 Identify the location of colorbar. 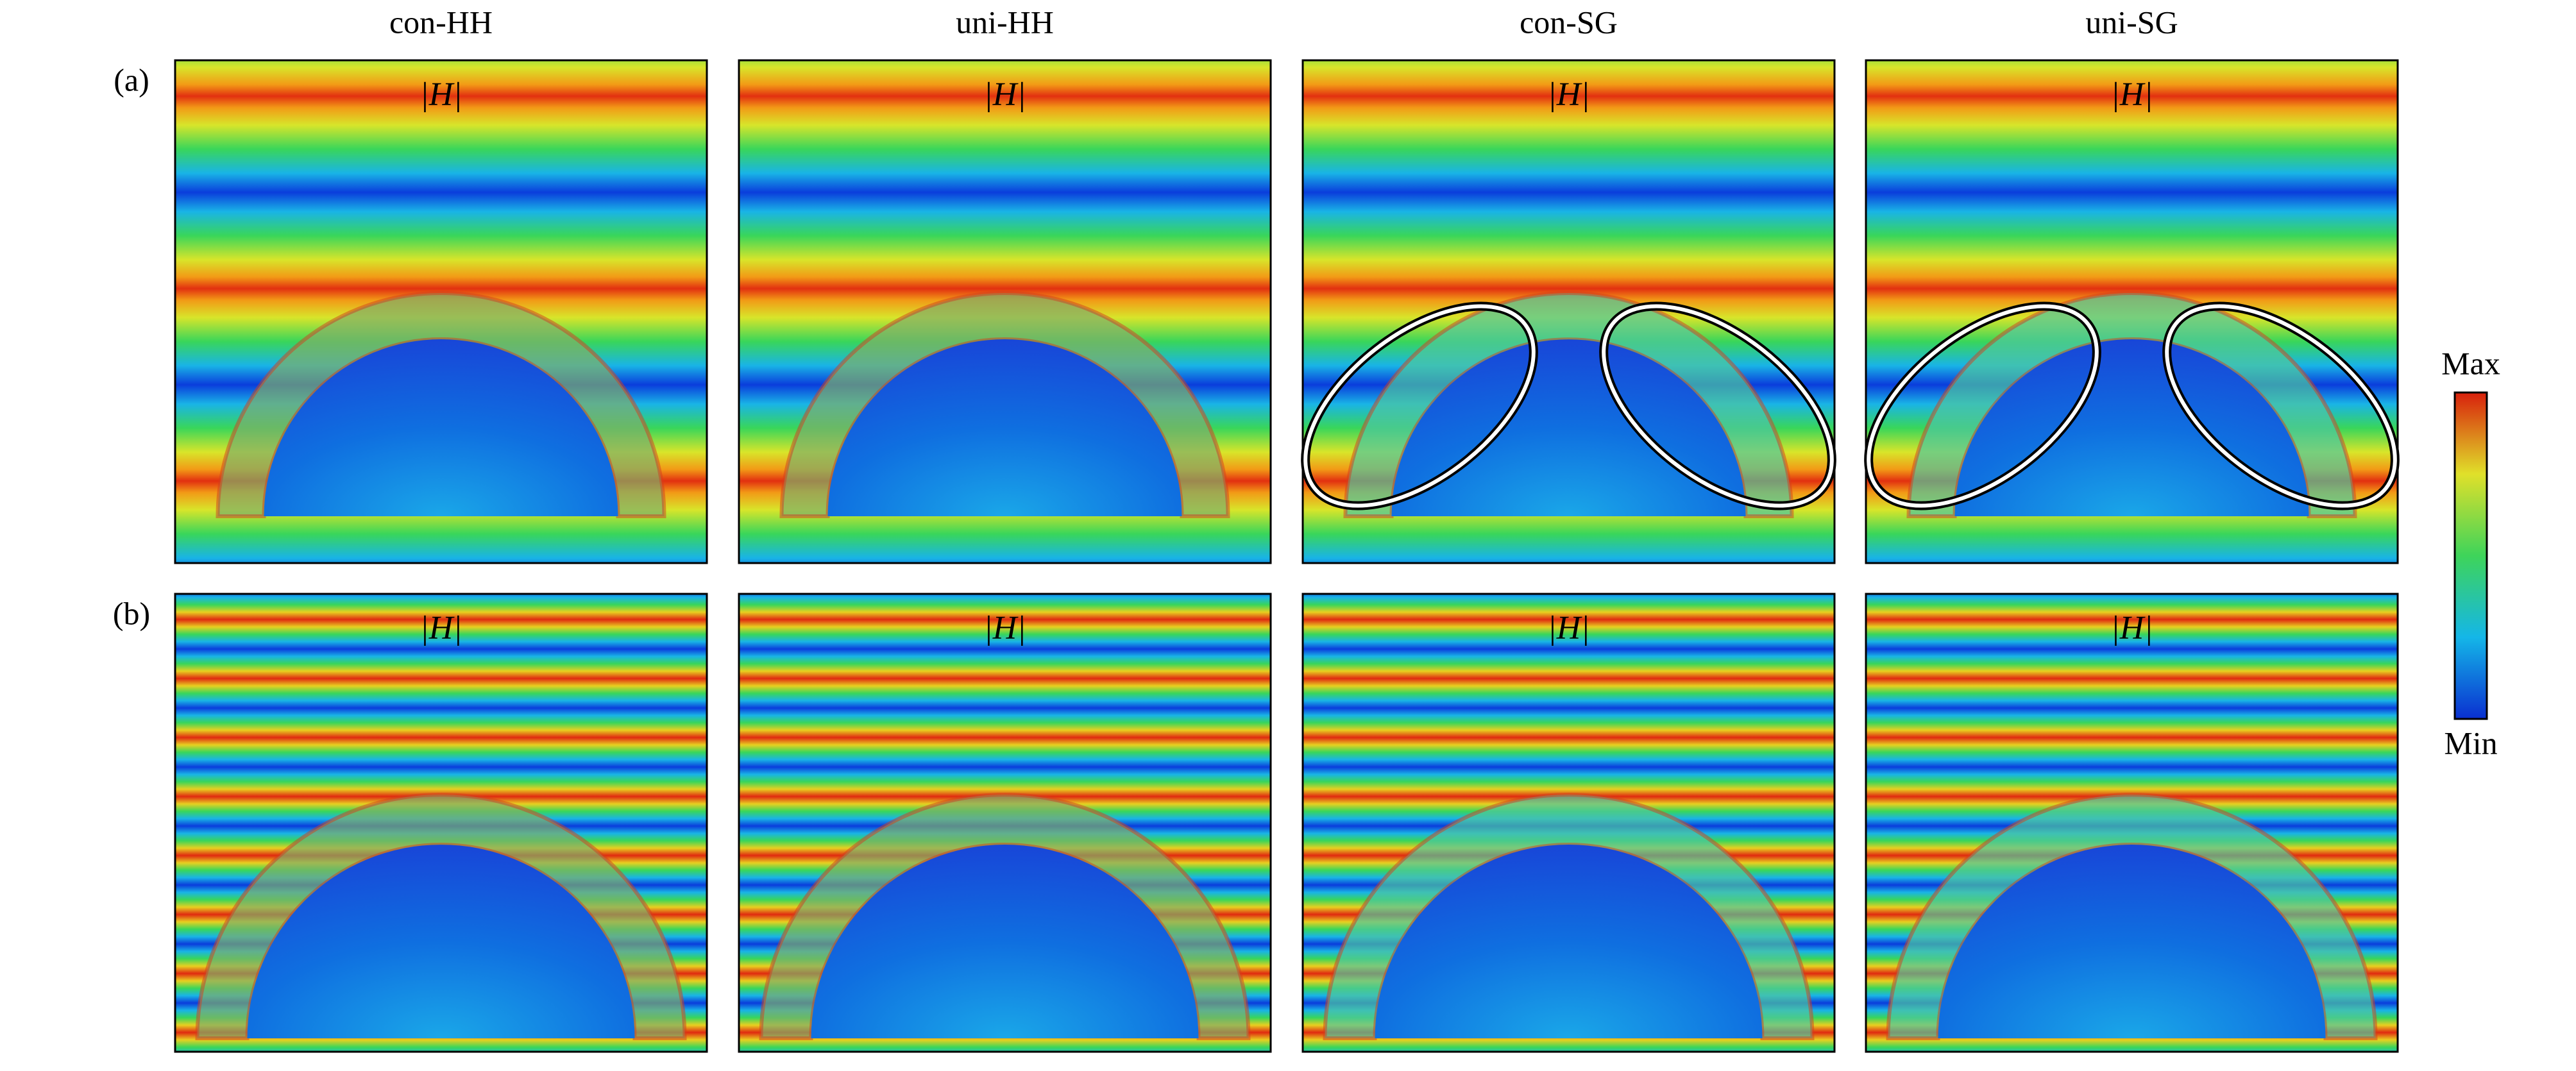
(2470, 555).